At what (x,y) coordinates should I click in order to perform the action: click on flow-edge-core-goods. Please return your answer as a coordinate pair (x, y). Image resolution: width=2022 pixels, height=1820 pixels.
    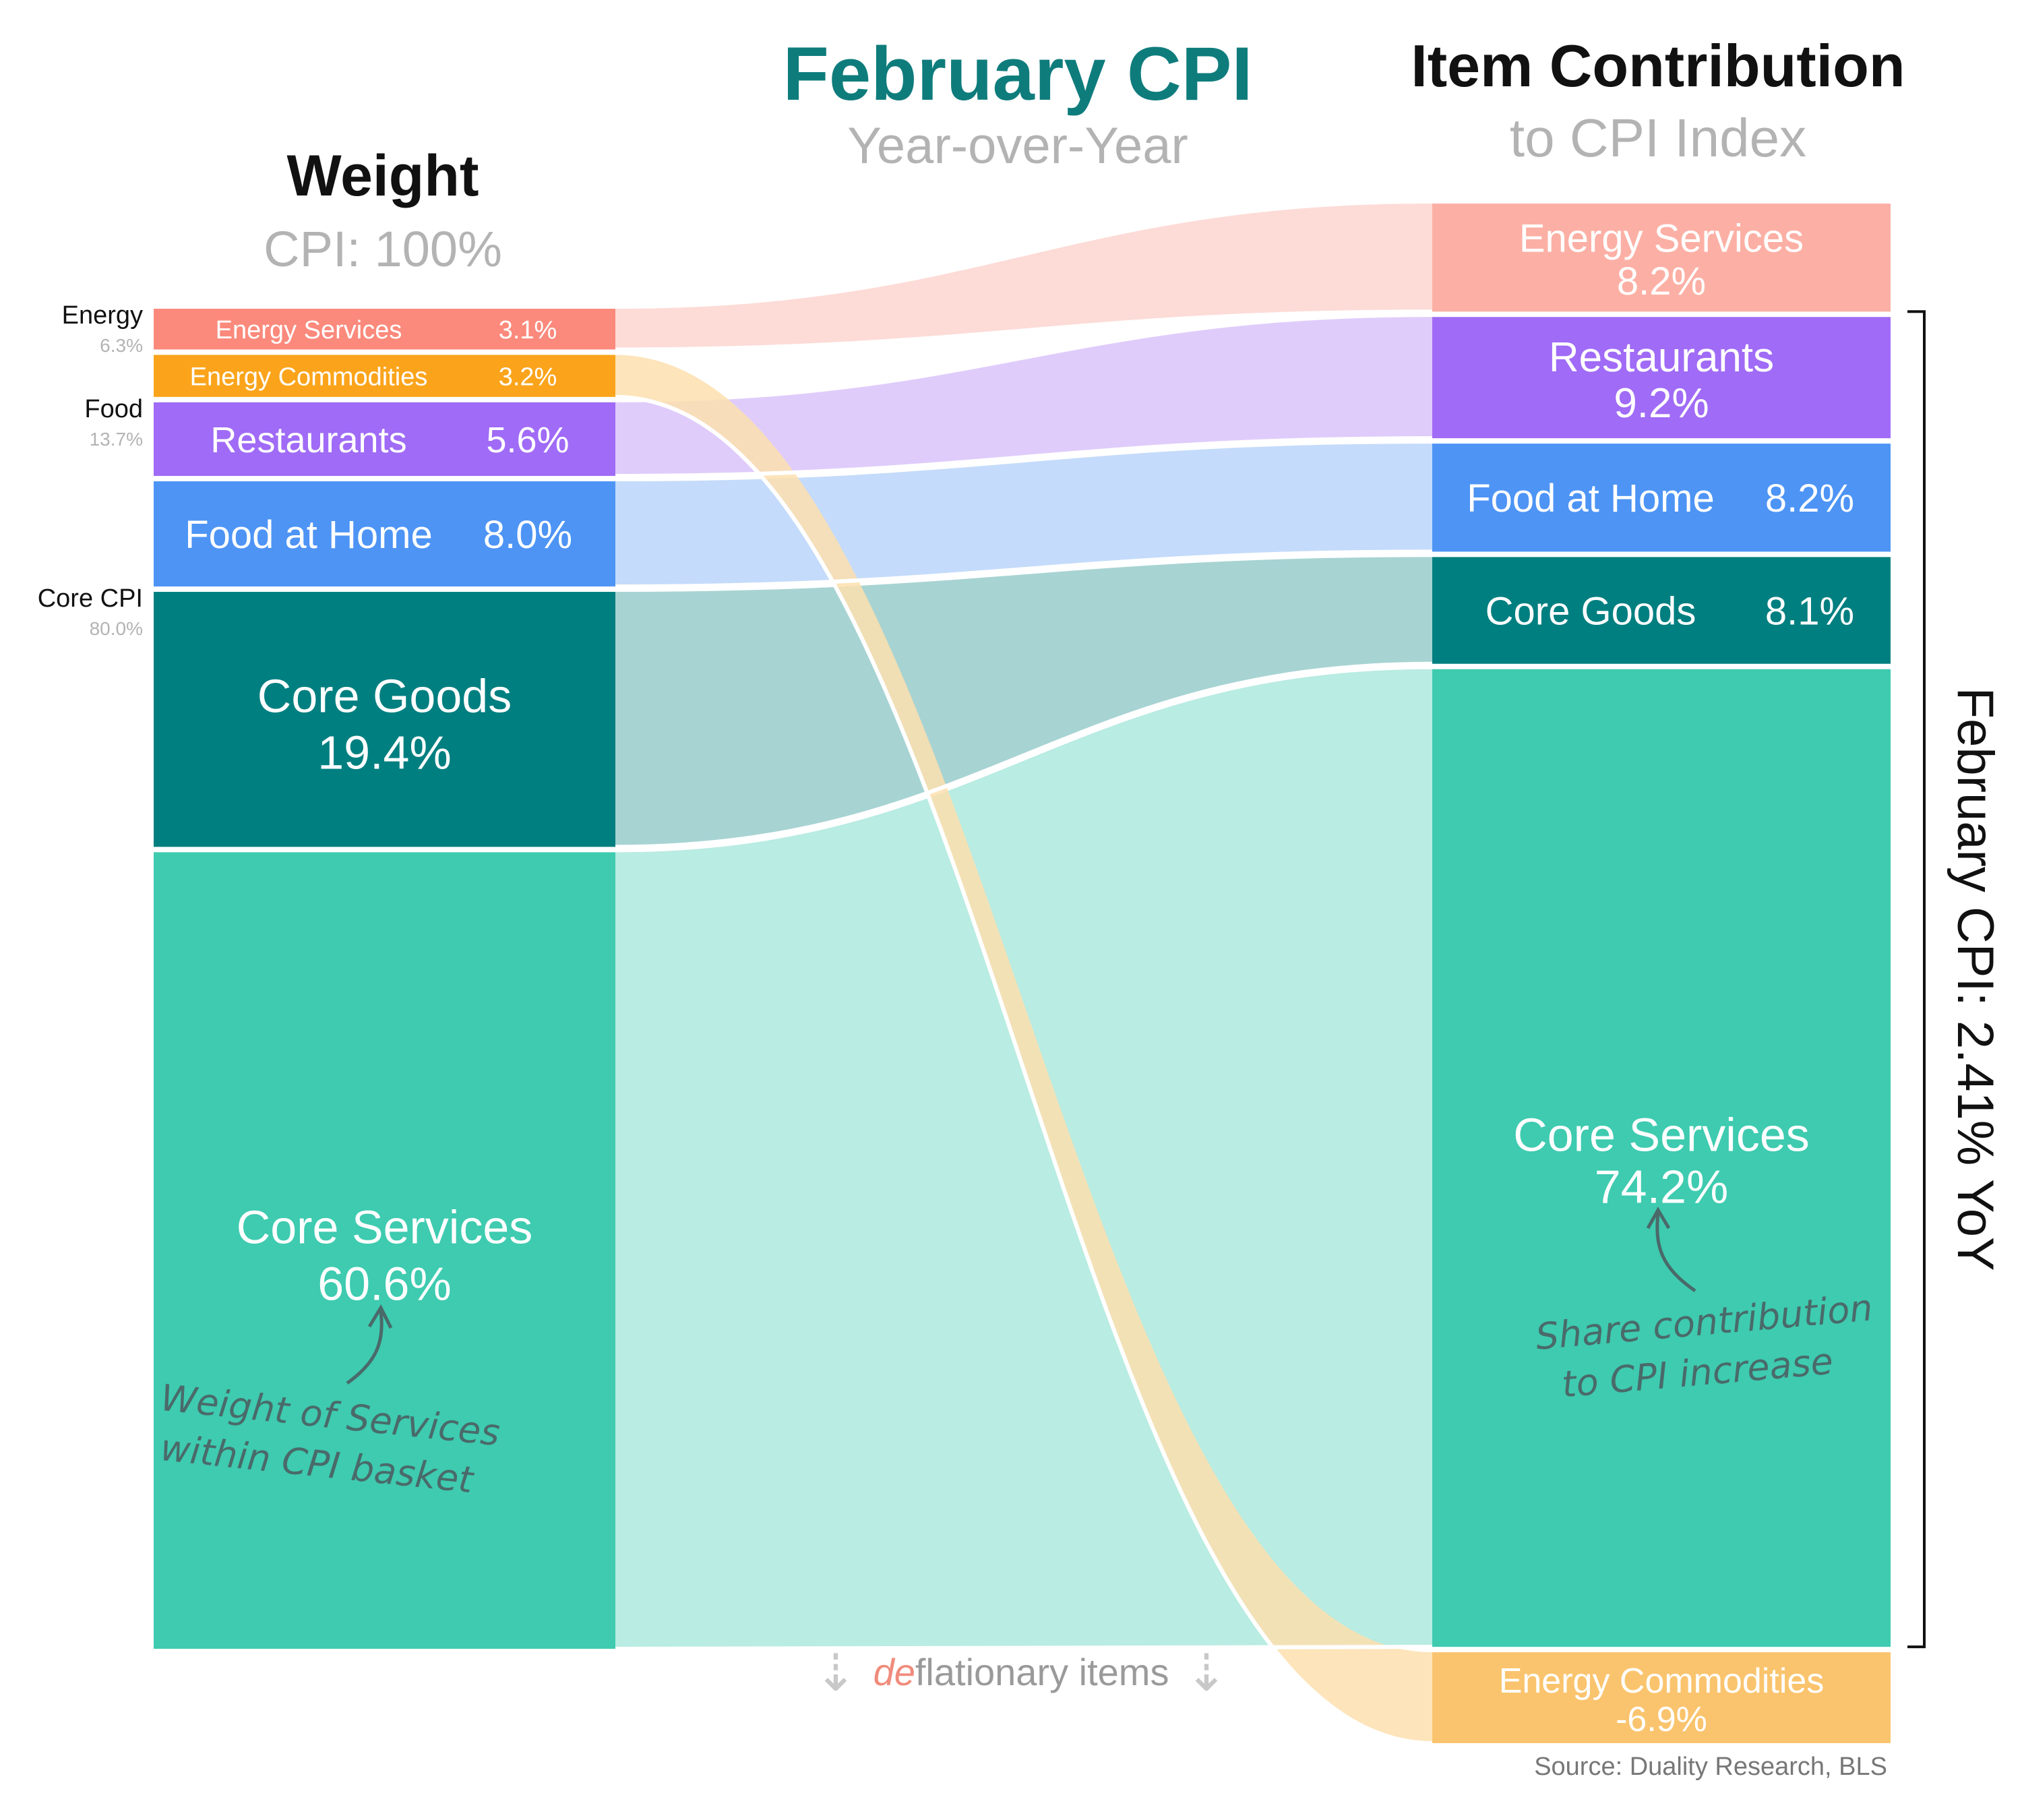
    Looking at the image, I should click on (1024, 755).